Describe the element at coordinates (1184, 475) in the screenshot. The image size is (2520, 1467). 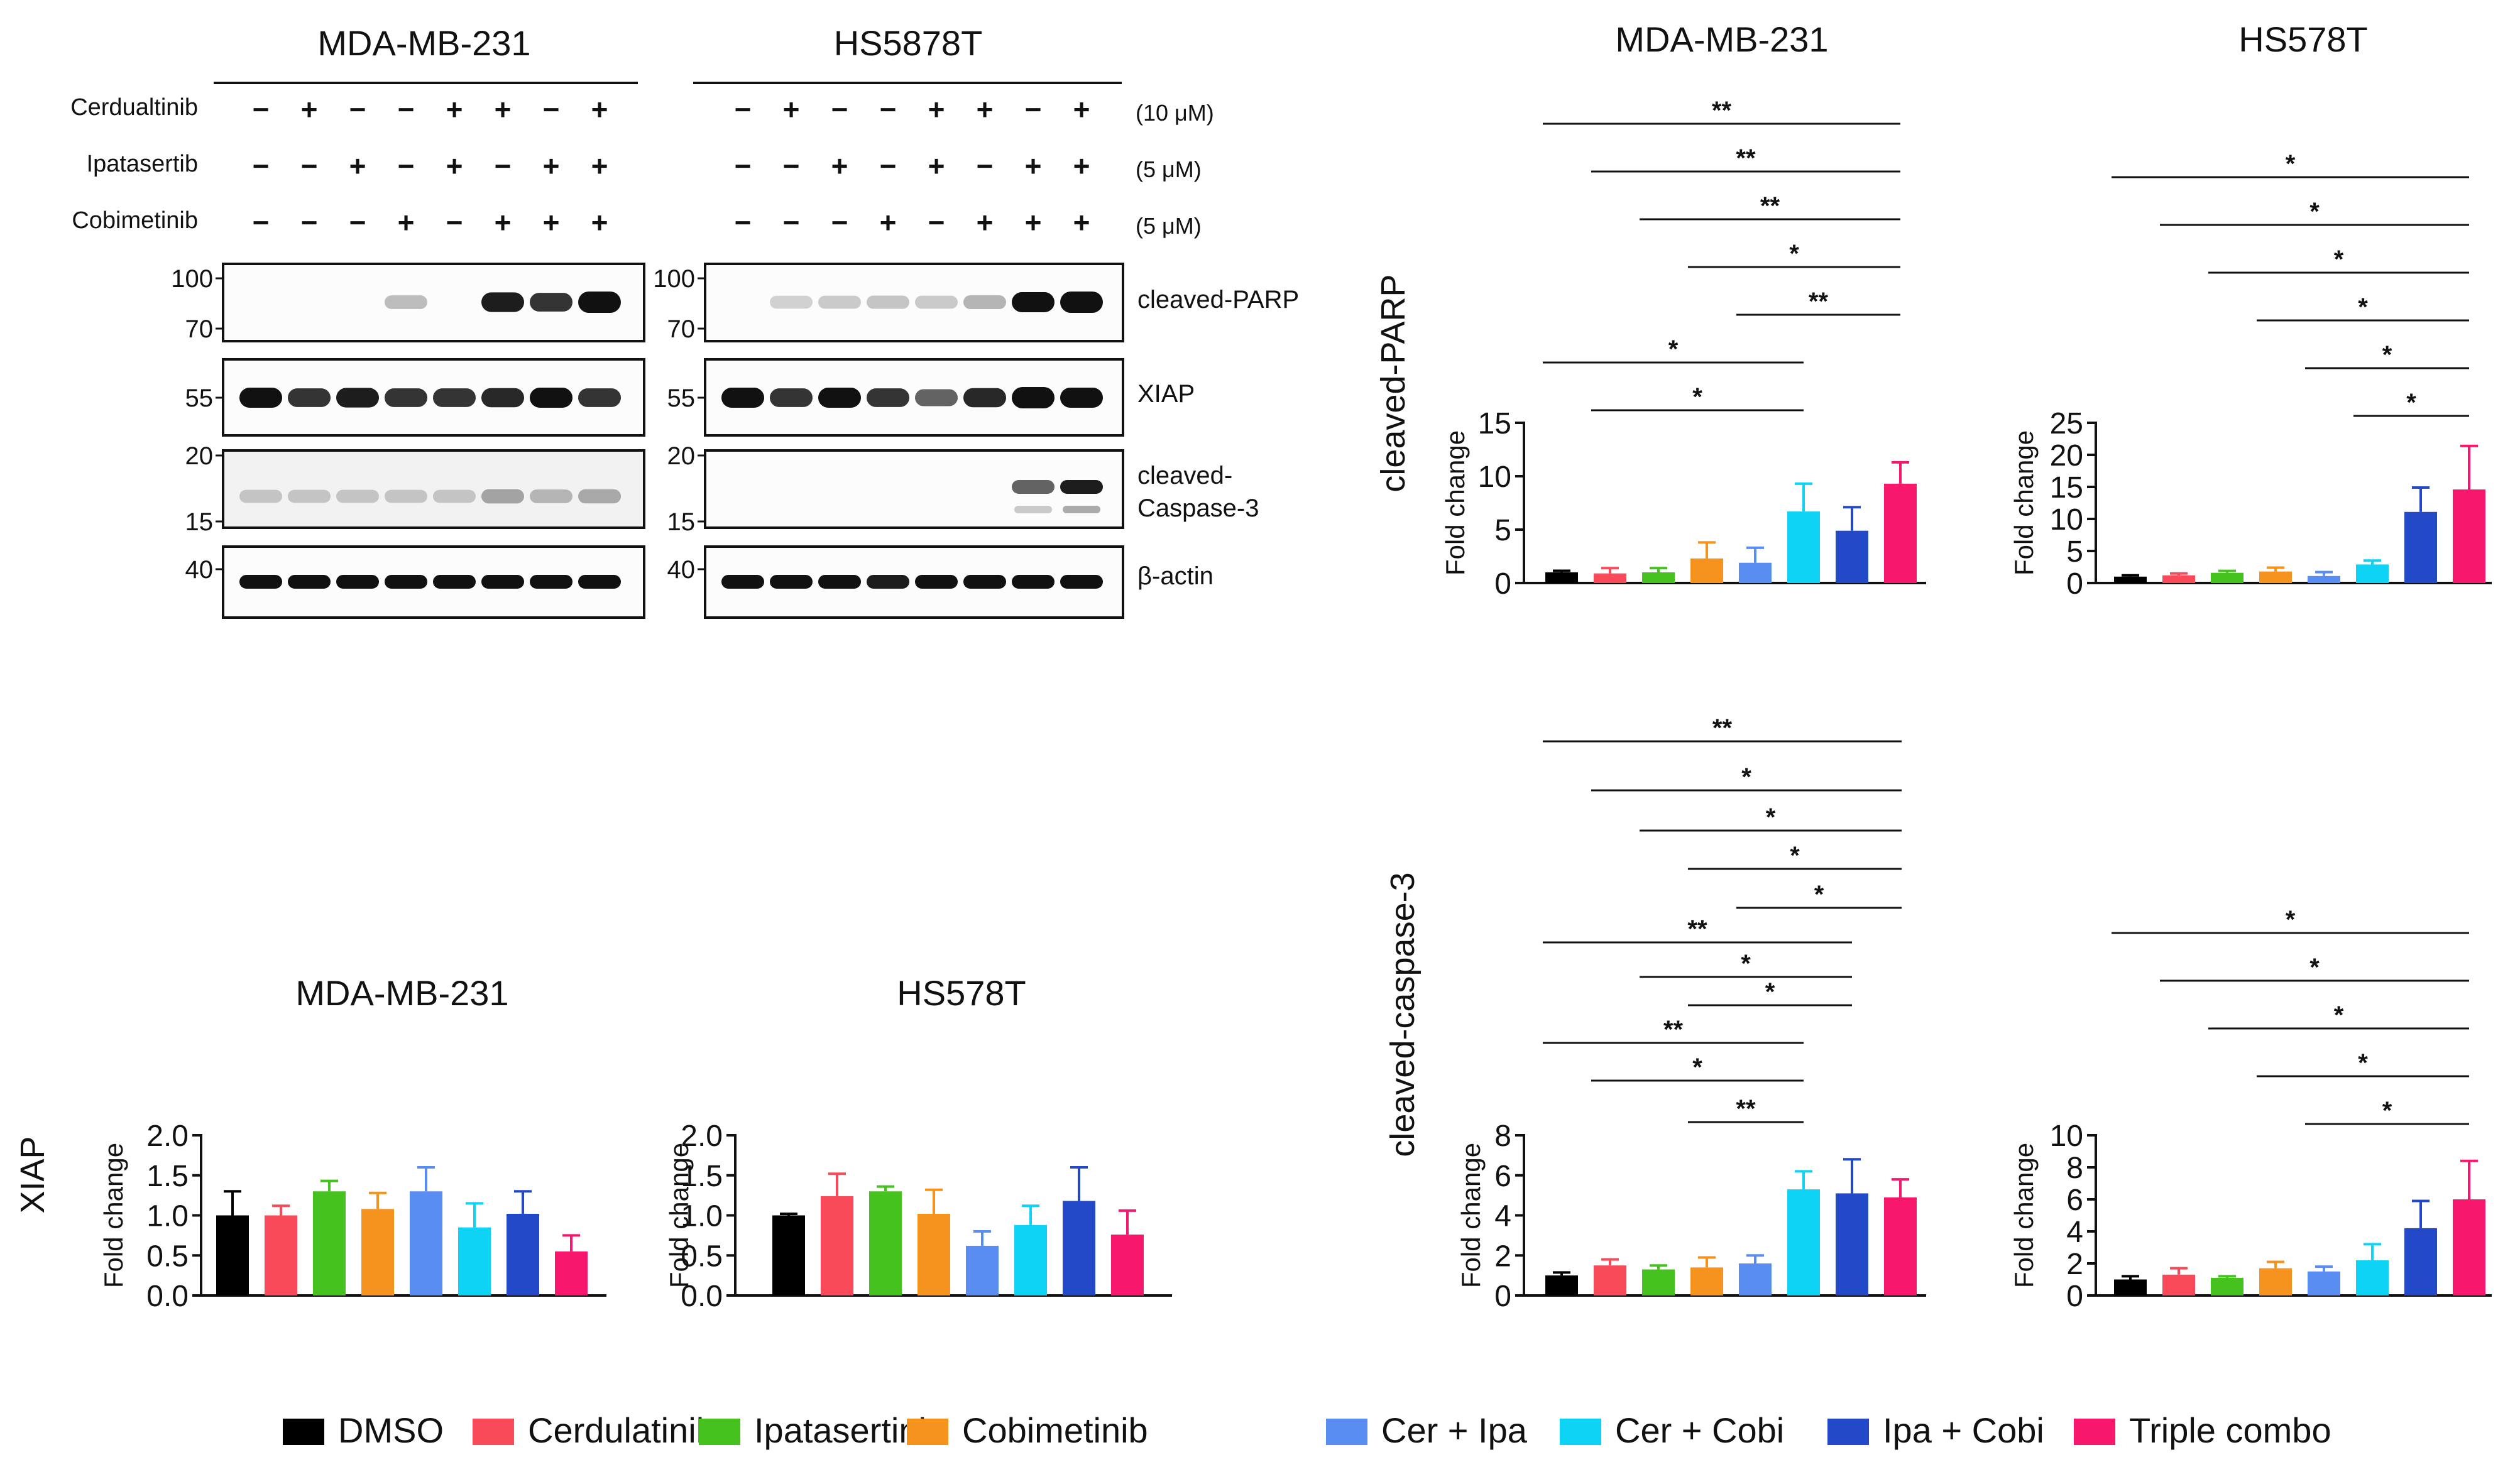
I see `band-label: cleaved-` at that location.